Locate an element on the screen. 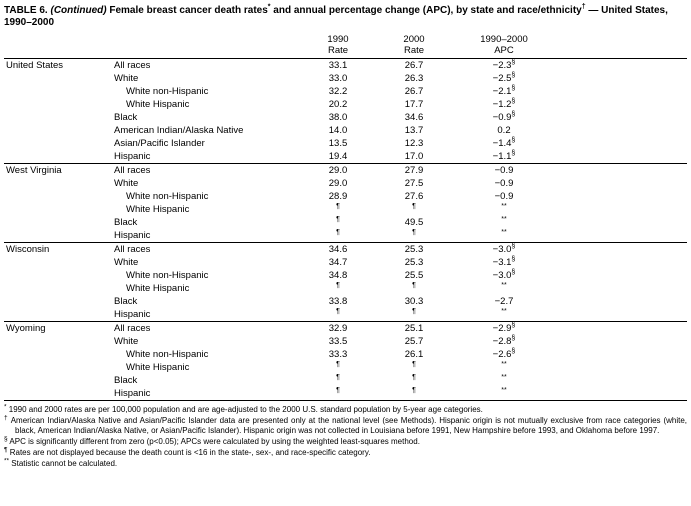  rate-1990-cell: 29.0 is located at coordinates (338, 170).